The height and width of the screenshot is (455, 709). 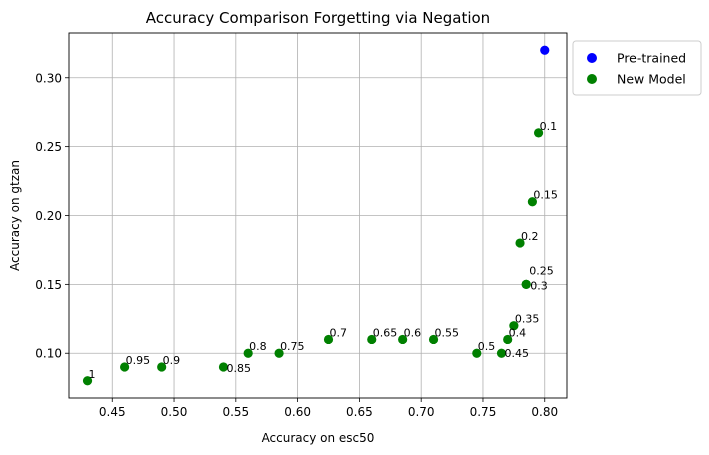 I want to click on x-tick-label: 0.60, so click(x=297, y=412).